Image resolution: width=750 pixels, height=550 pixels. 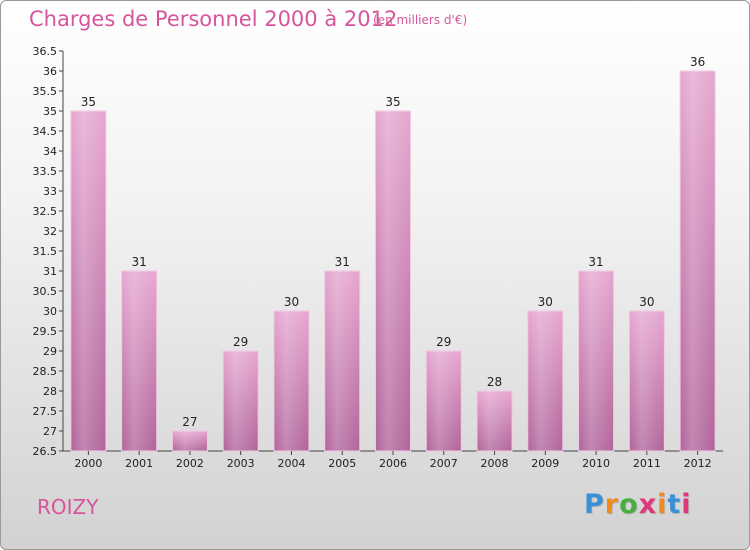 I want to click on y-tick-label: 34, so click(x=50, y=151).